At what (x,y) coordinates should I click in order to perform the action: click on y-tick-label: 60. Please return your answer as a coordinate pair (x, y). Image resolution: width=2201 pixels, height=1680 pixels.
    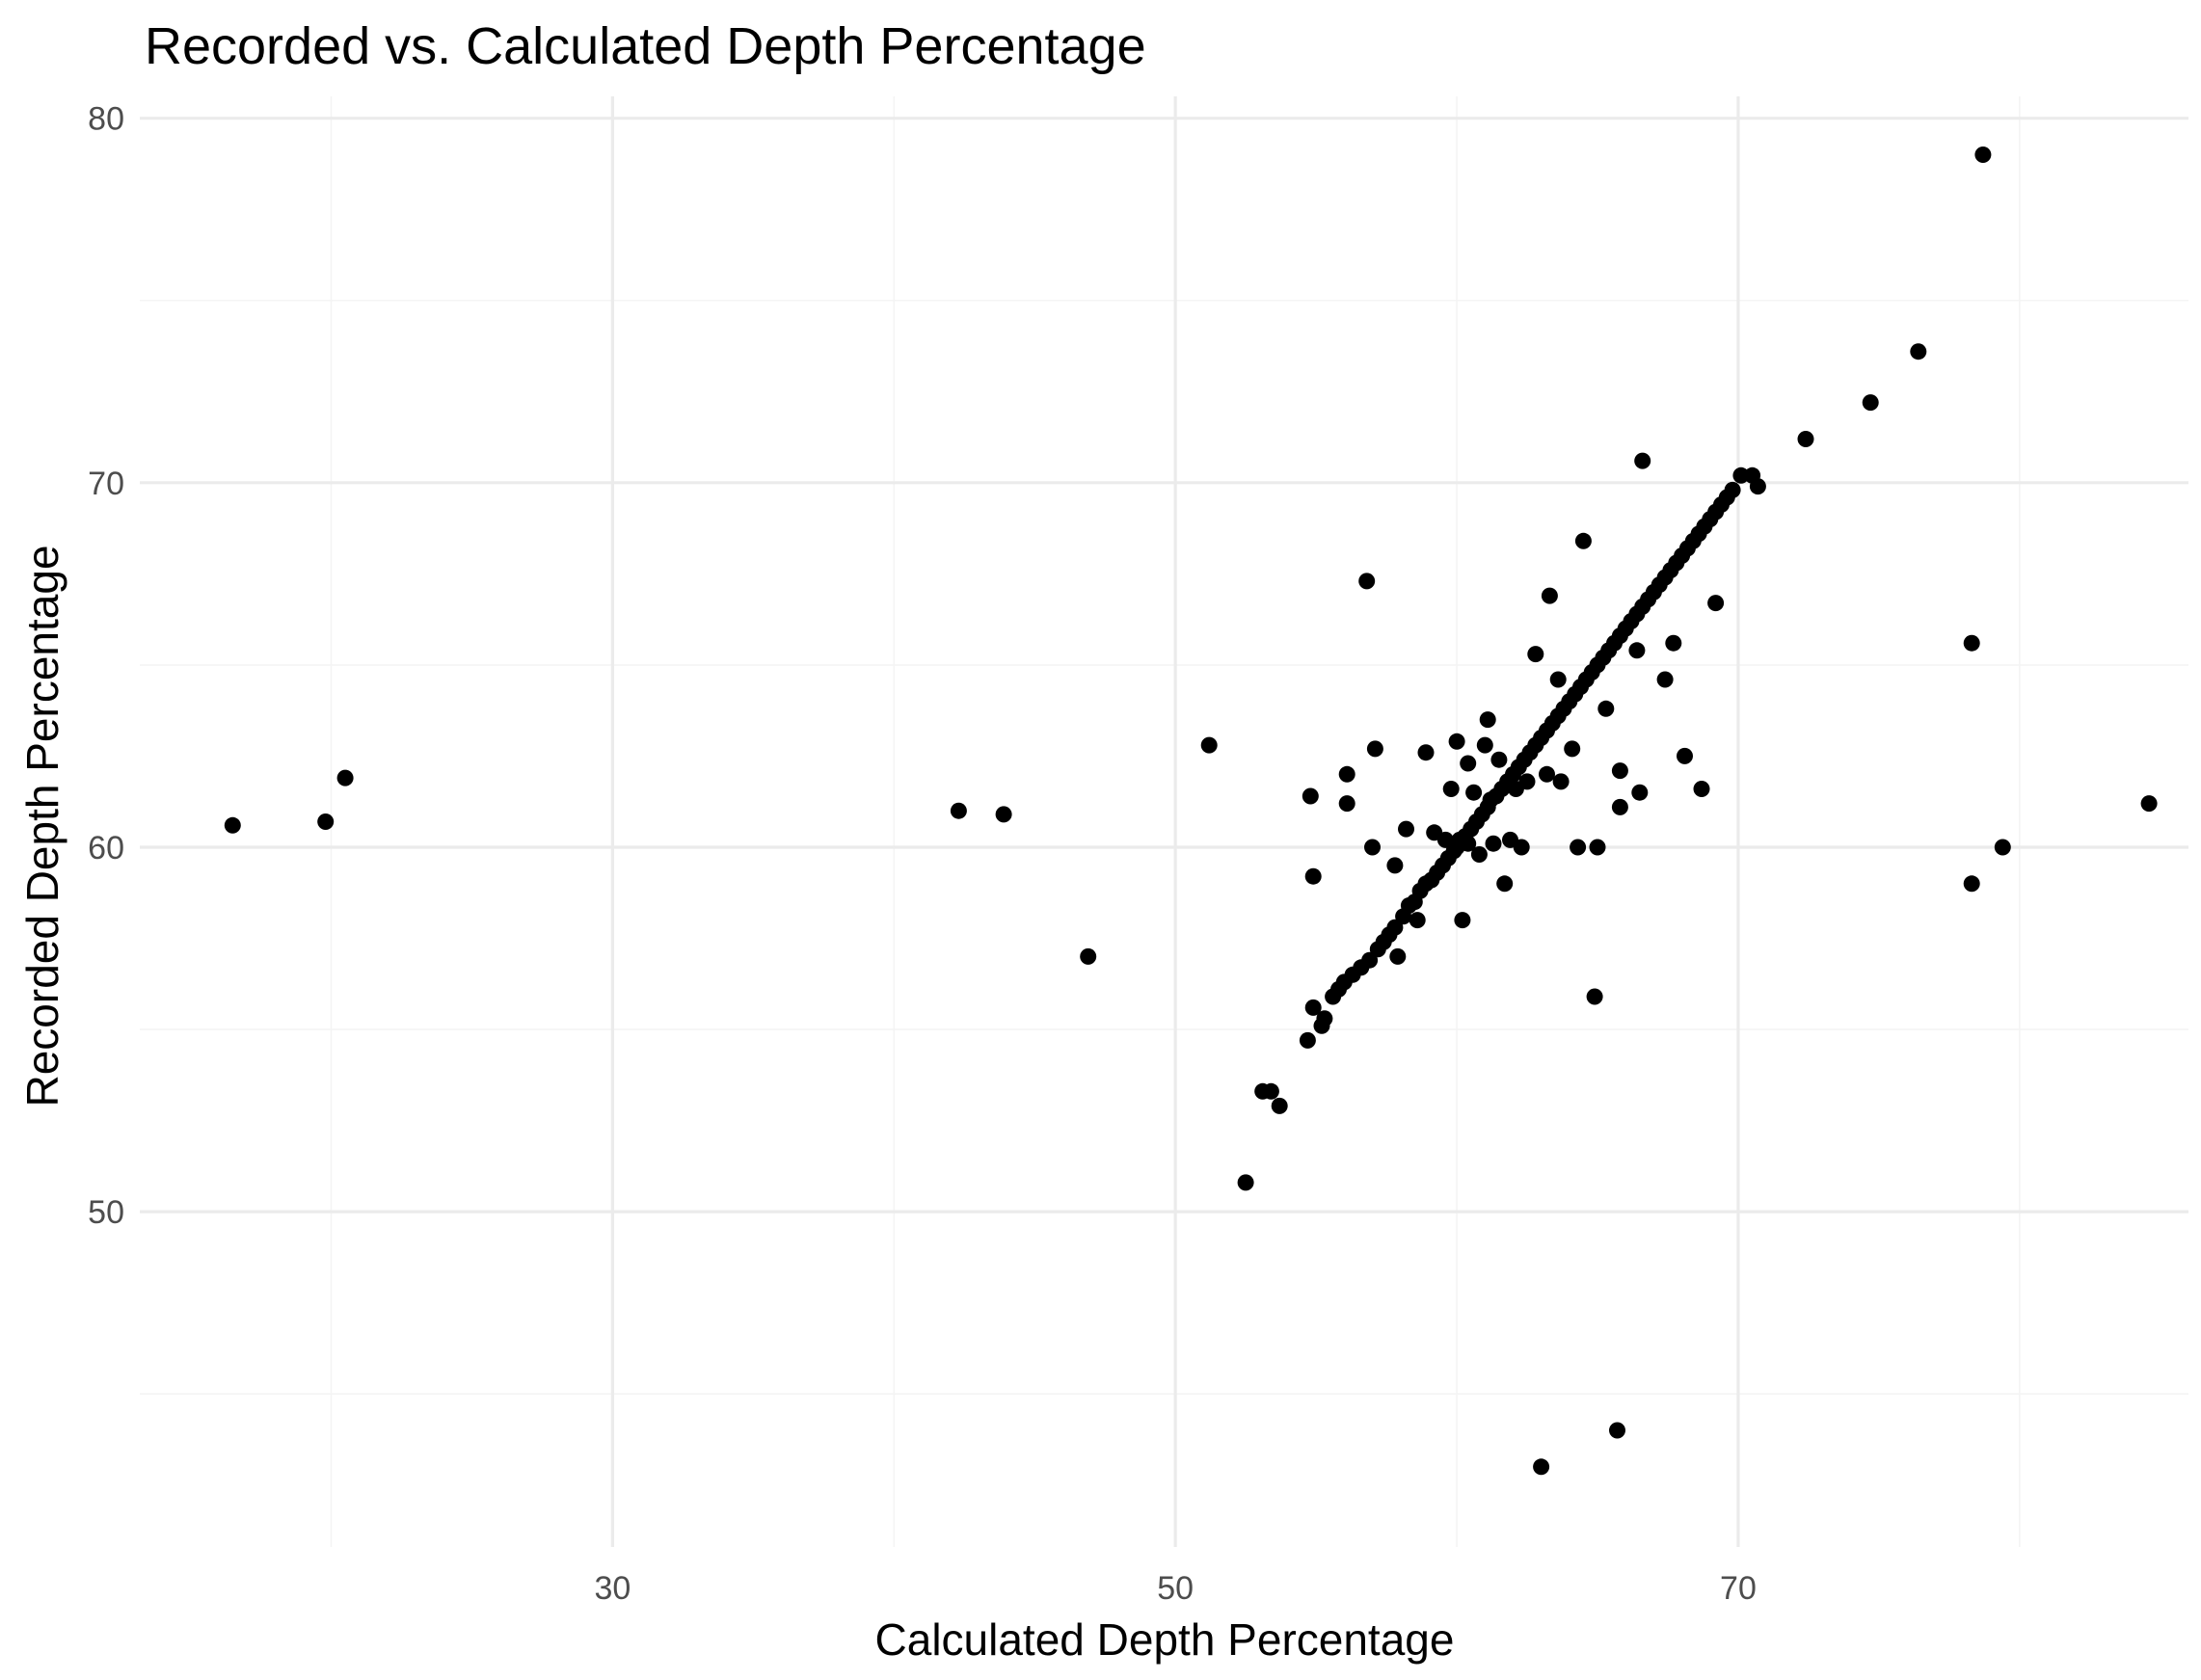
    Looking at the image, I should click on (106, 848).